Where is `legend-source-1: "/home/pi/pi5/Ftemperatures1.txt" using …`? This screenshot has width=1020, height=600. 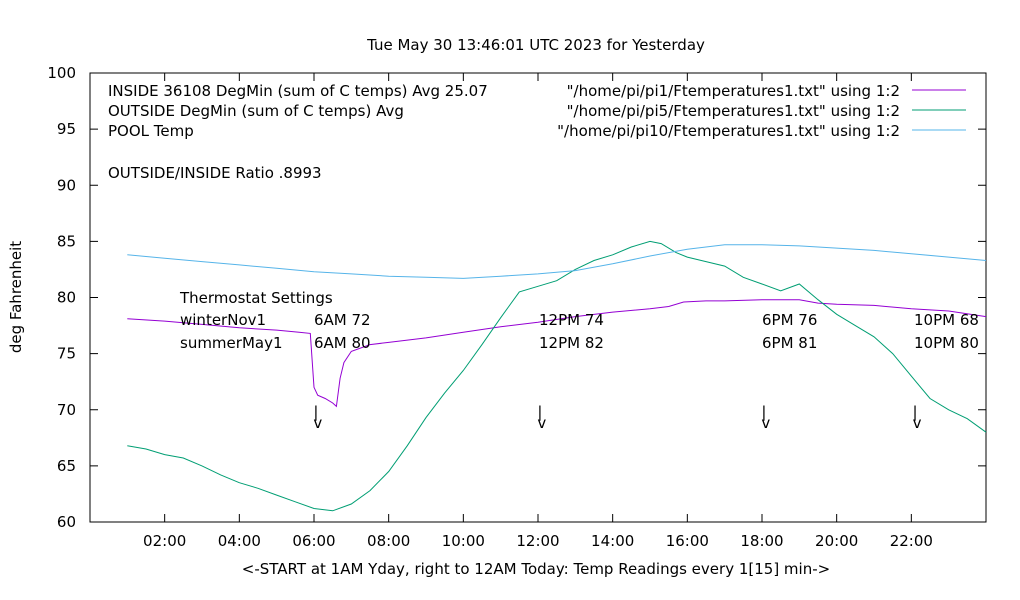
legend-source-1: "/home/pi/pi5/Ftemperatures1.txt" using … is located at coordinates (733, 111).